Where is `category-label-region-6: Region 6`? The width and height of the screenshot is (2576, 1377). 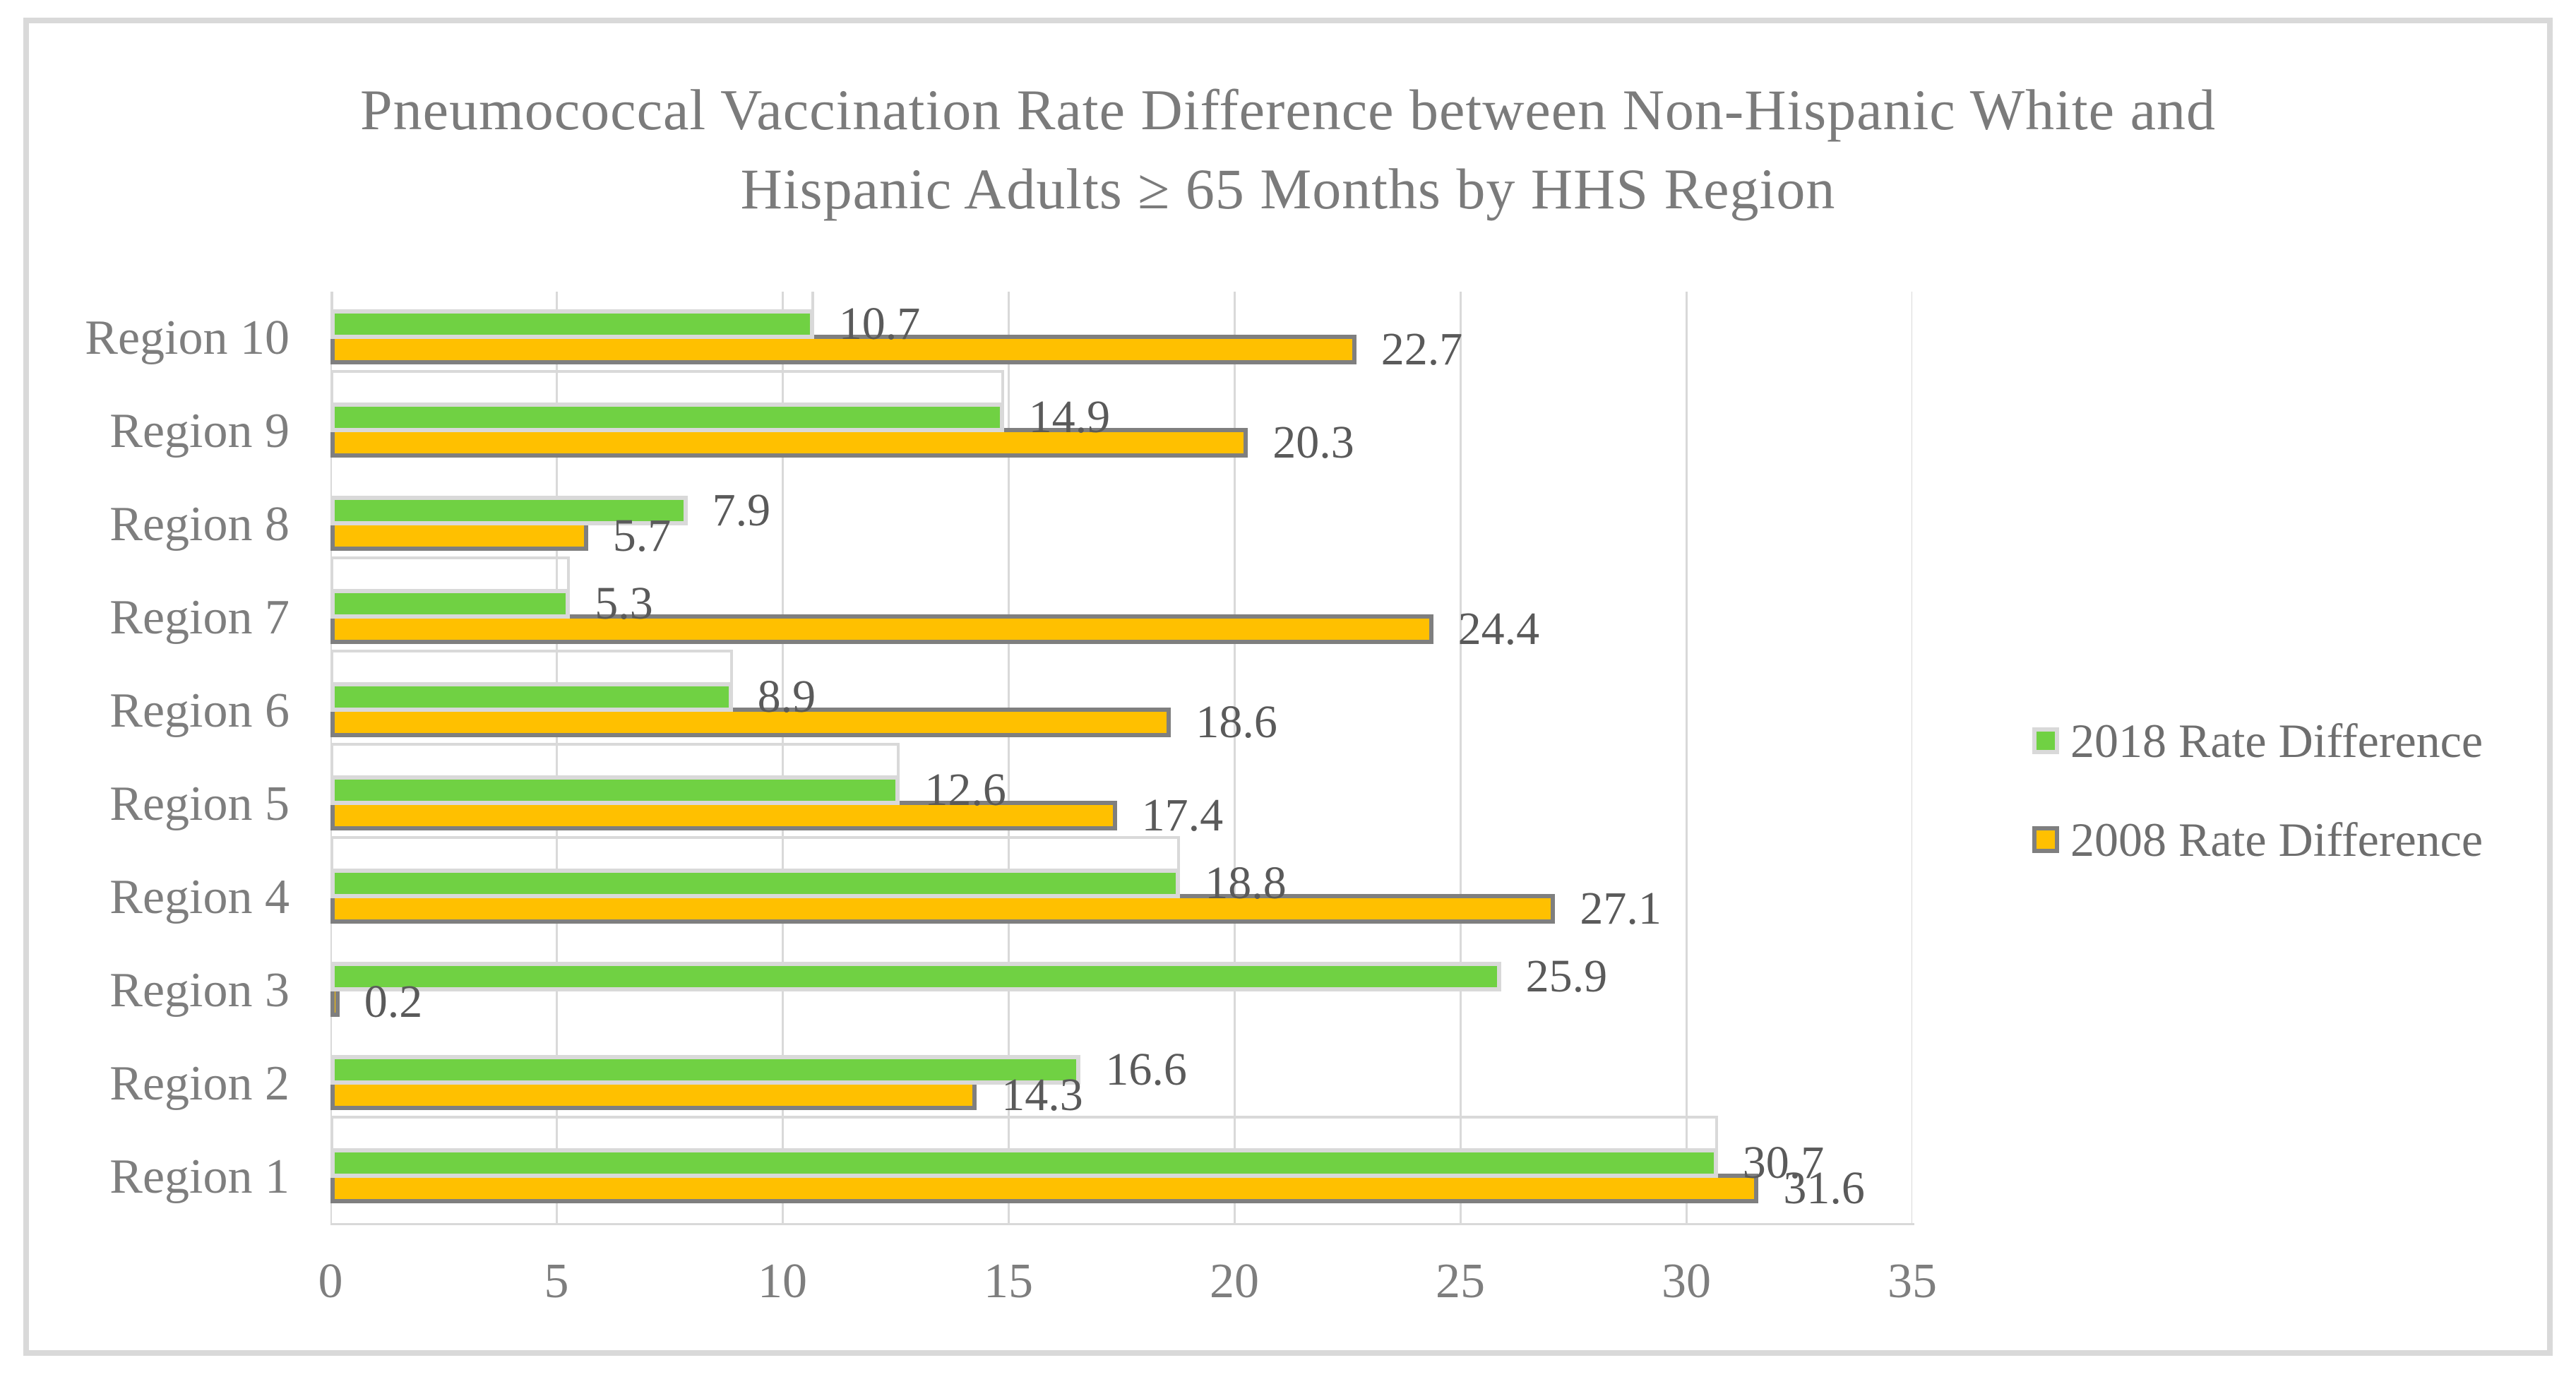
category-label-region-6: Region 6 is located at coordinates (199, 711).